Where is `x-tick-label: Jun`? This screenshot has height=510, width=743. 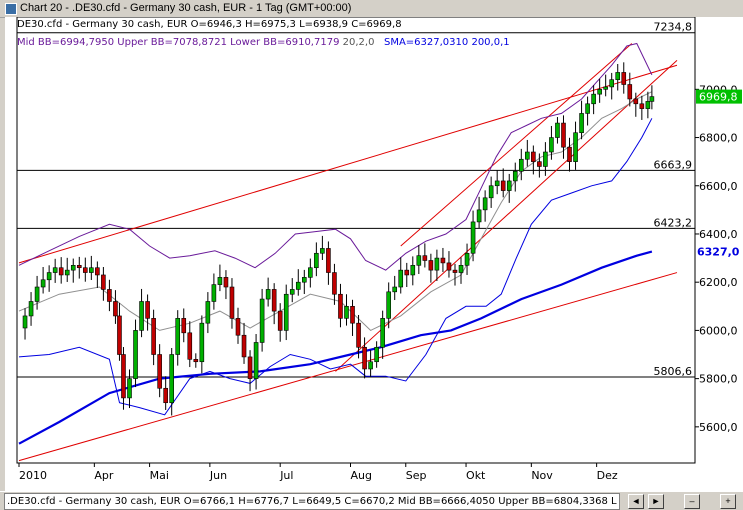 x-tick-label: Jun is located at coordinates (218, 475).